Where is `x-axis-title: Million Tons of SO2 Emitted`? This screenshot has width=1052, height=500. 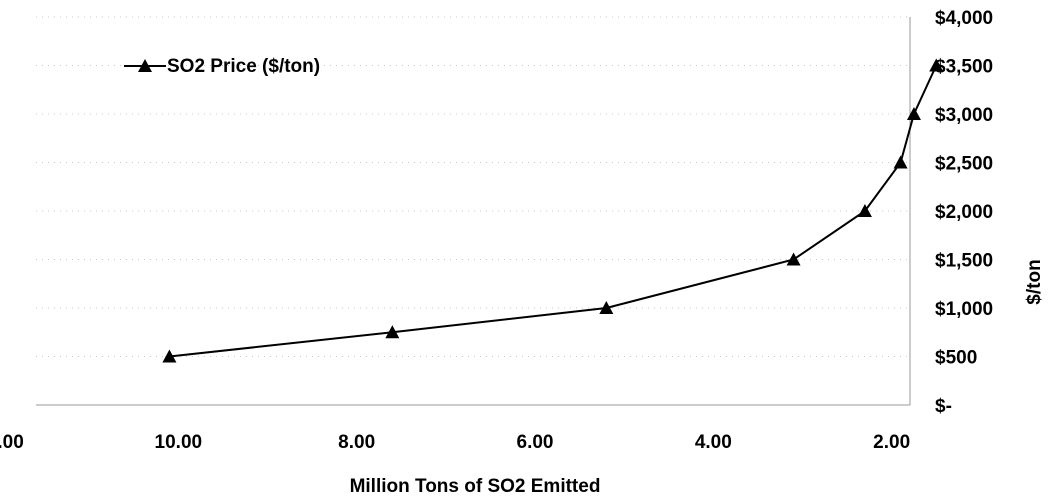
x-axis-title: Million Tons of SO2 Emitted is located at coordinates (475, 486).